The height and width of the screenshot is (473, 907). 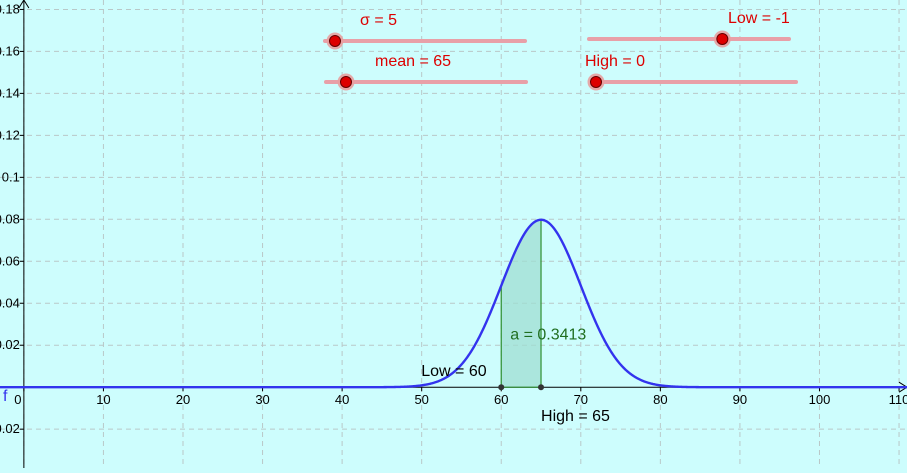 What do you see at coordinates (262, 399) in the screenshot?
I see `x-tick-label: 30` at bounding box center [262, 399].